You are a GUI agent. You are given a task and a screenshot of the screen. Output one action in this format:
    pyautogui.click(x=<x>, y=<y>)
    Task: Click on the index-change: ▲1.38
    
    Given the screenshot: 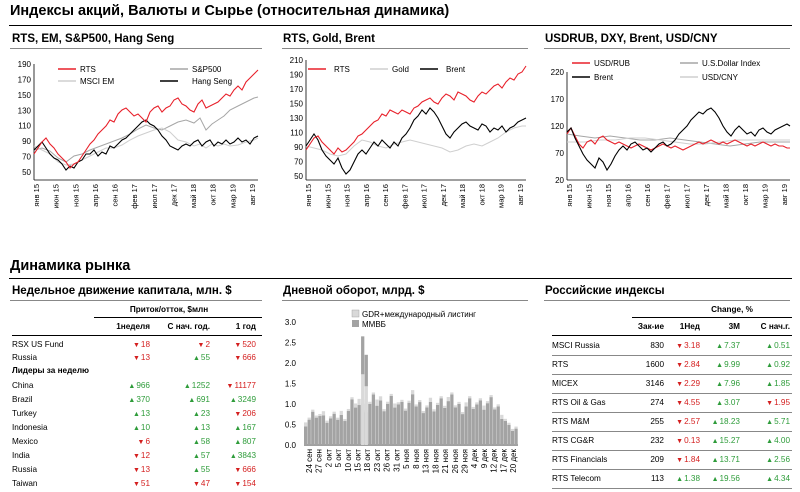 What is the action you would take?
    pyautogui.click(x=688, y=478)
    